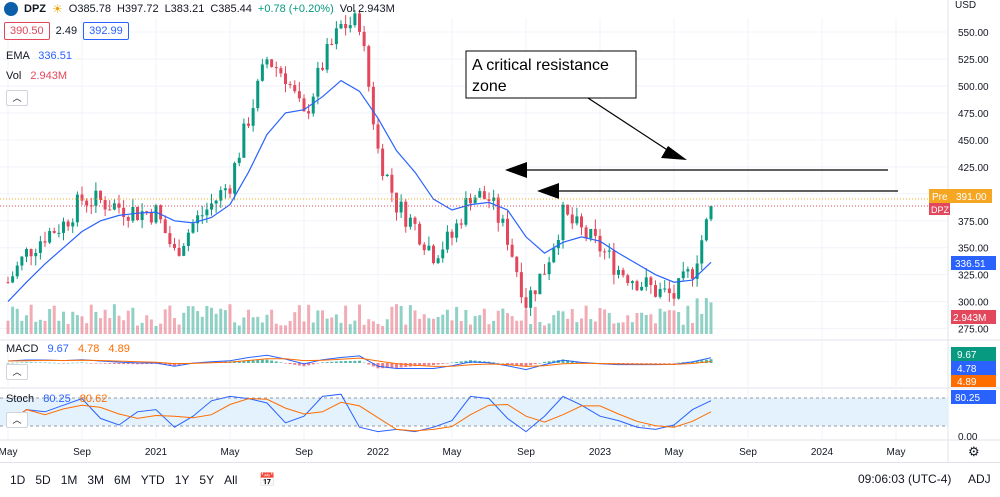  I want to click on sun-icon: ☀, so click(57, 9).